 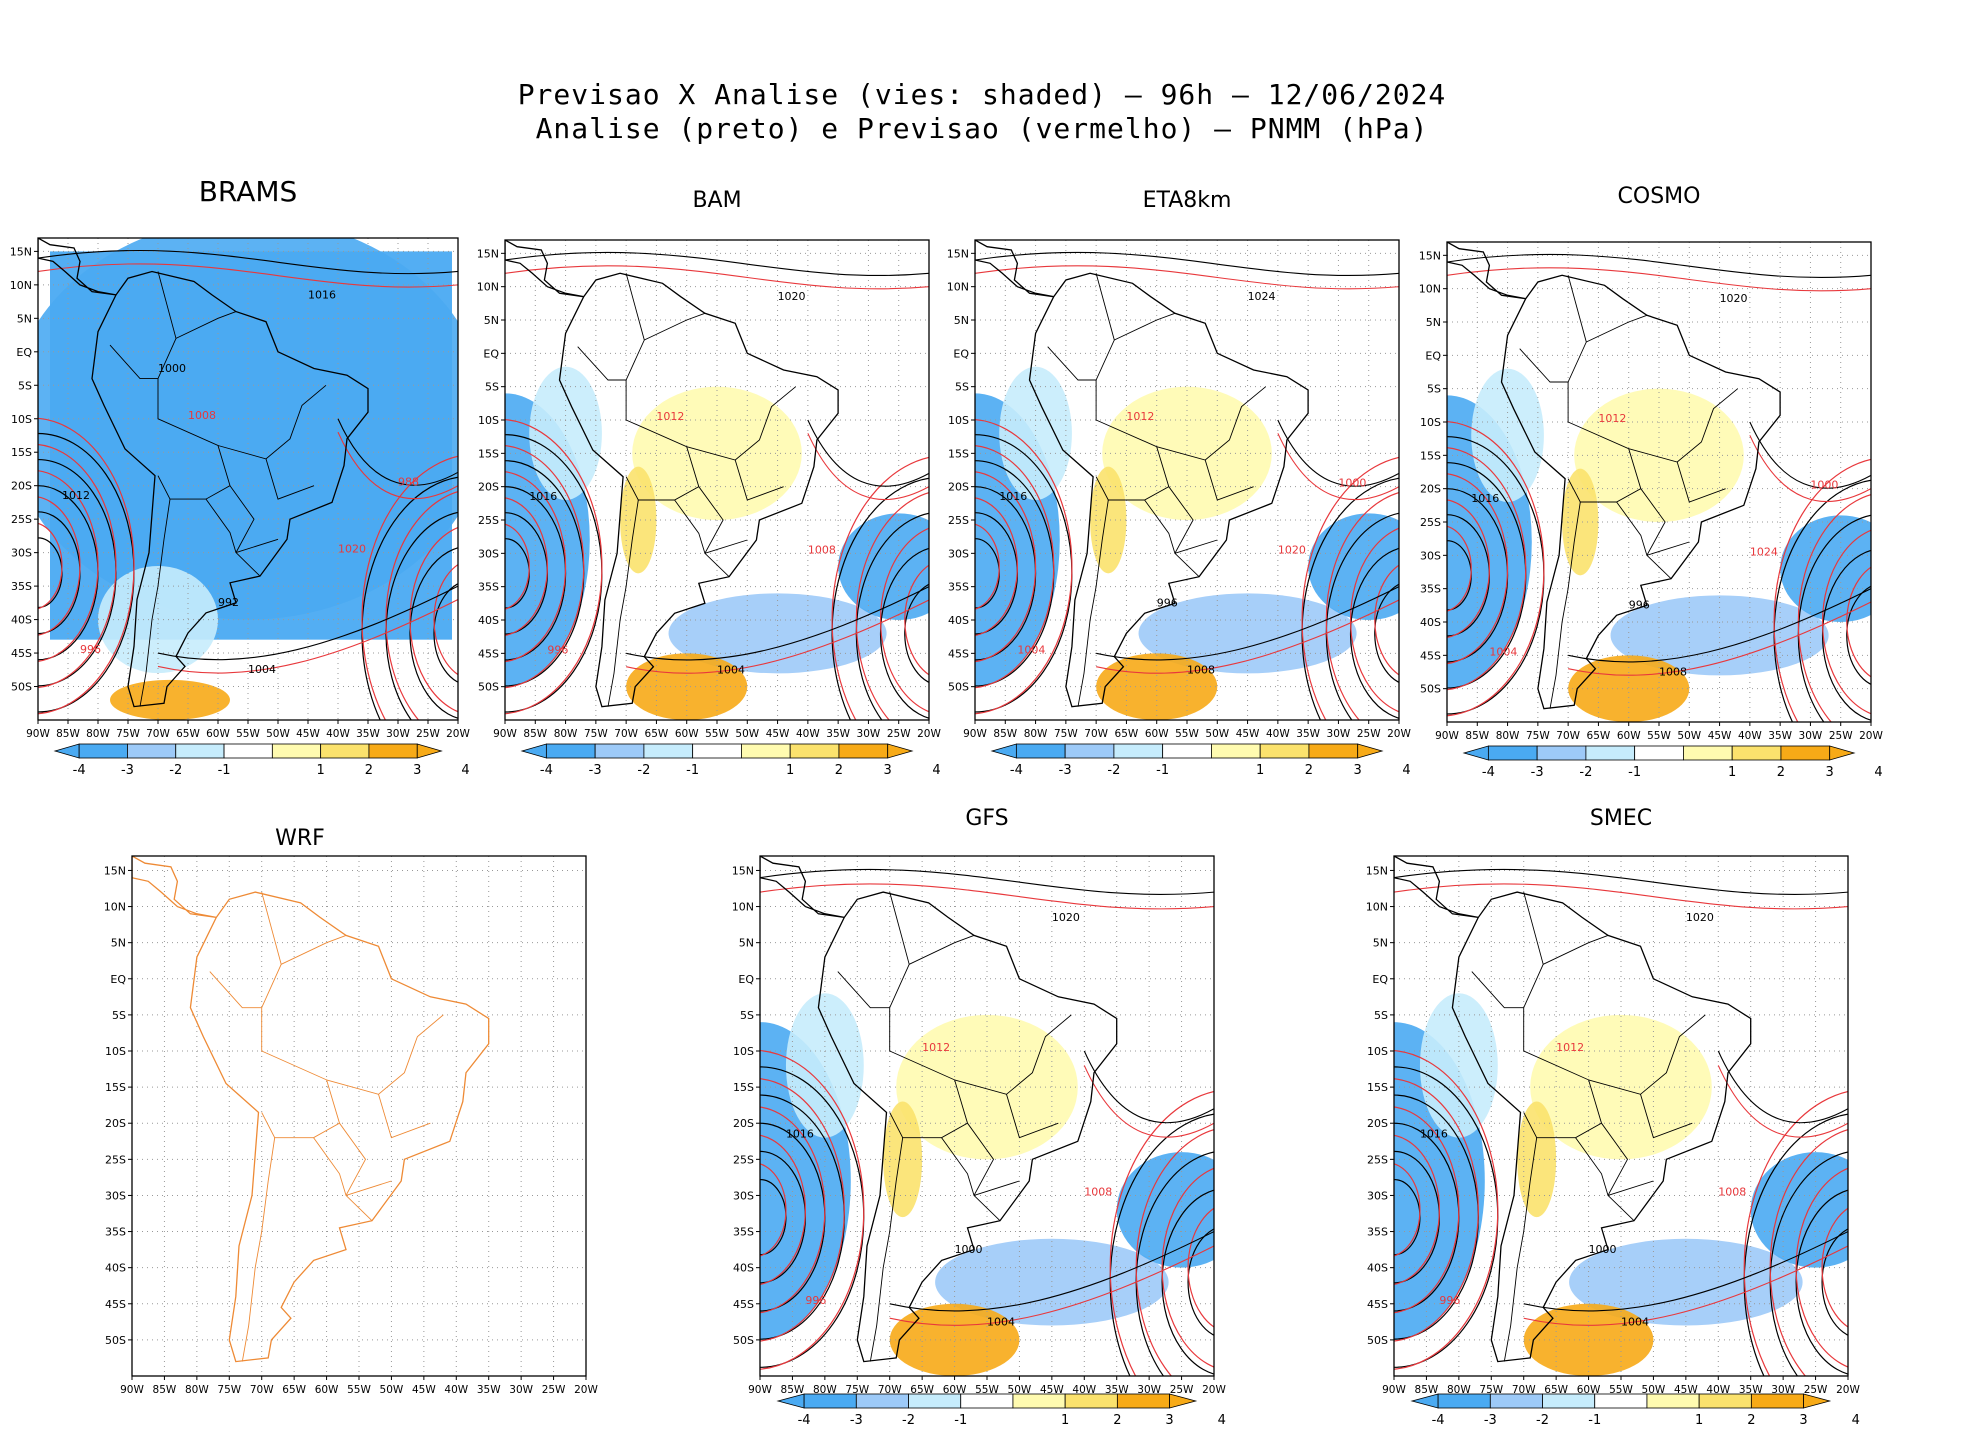 What do you see at coordinates (118, 943) in the screenshot?
I see `lat-tick-label: 5N` at bounding box center [118, 943].